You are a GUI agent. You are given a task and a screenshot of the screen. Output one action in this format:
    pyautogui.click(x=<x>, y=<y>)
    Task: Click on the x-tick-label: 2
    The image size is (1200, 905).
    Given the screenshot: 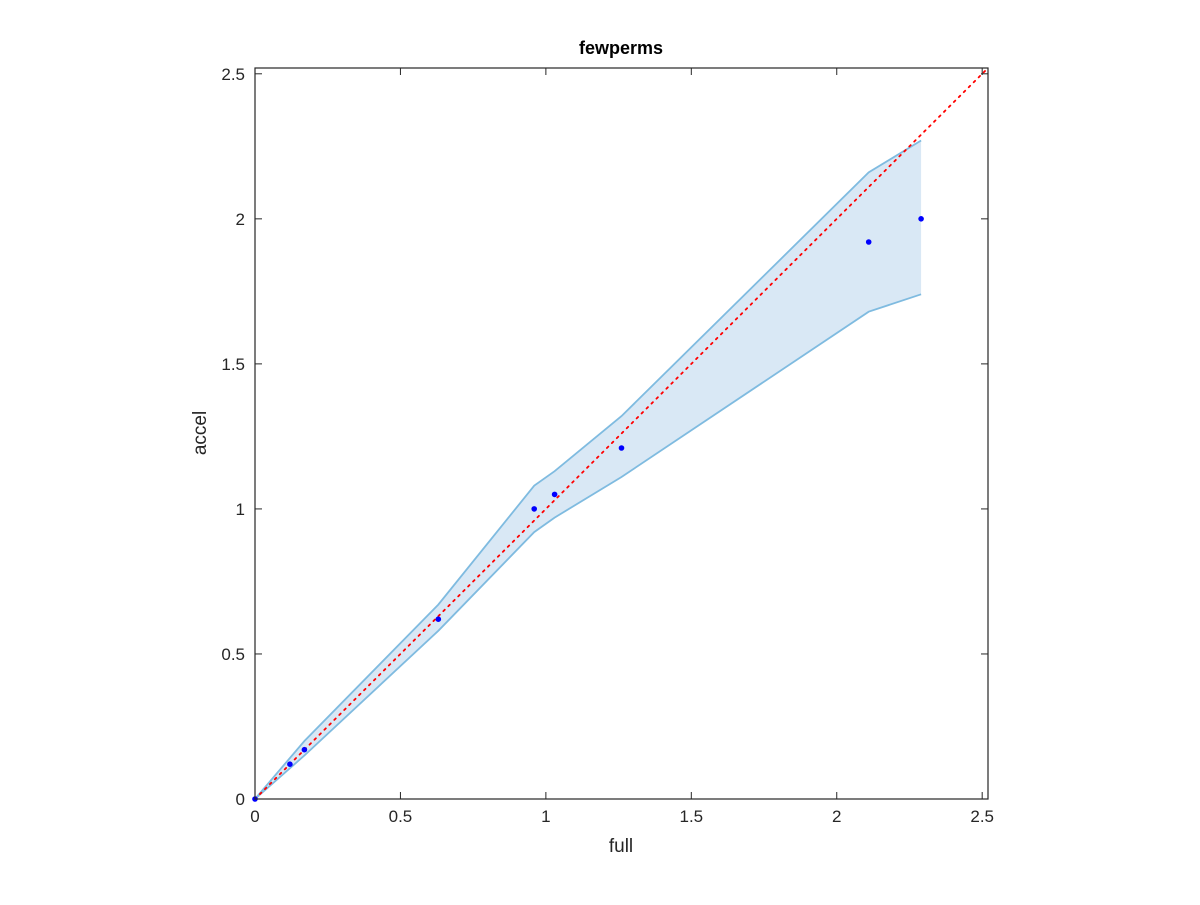 What is the action you would take?
    pyautogui.click(x=836, y=816)
    